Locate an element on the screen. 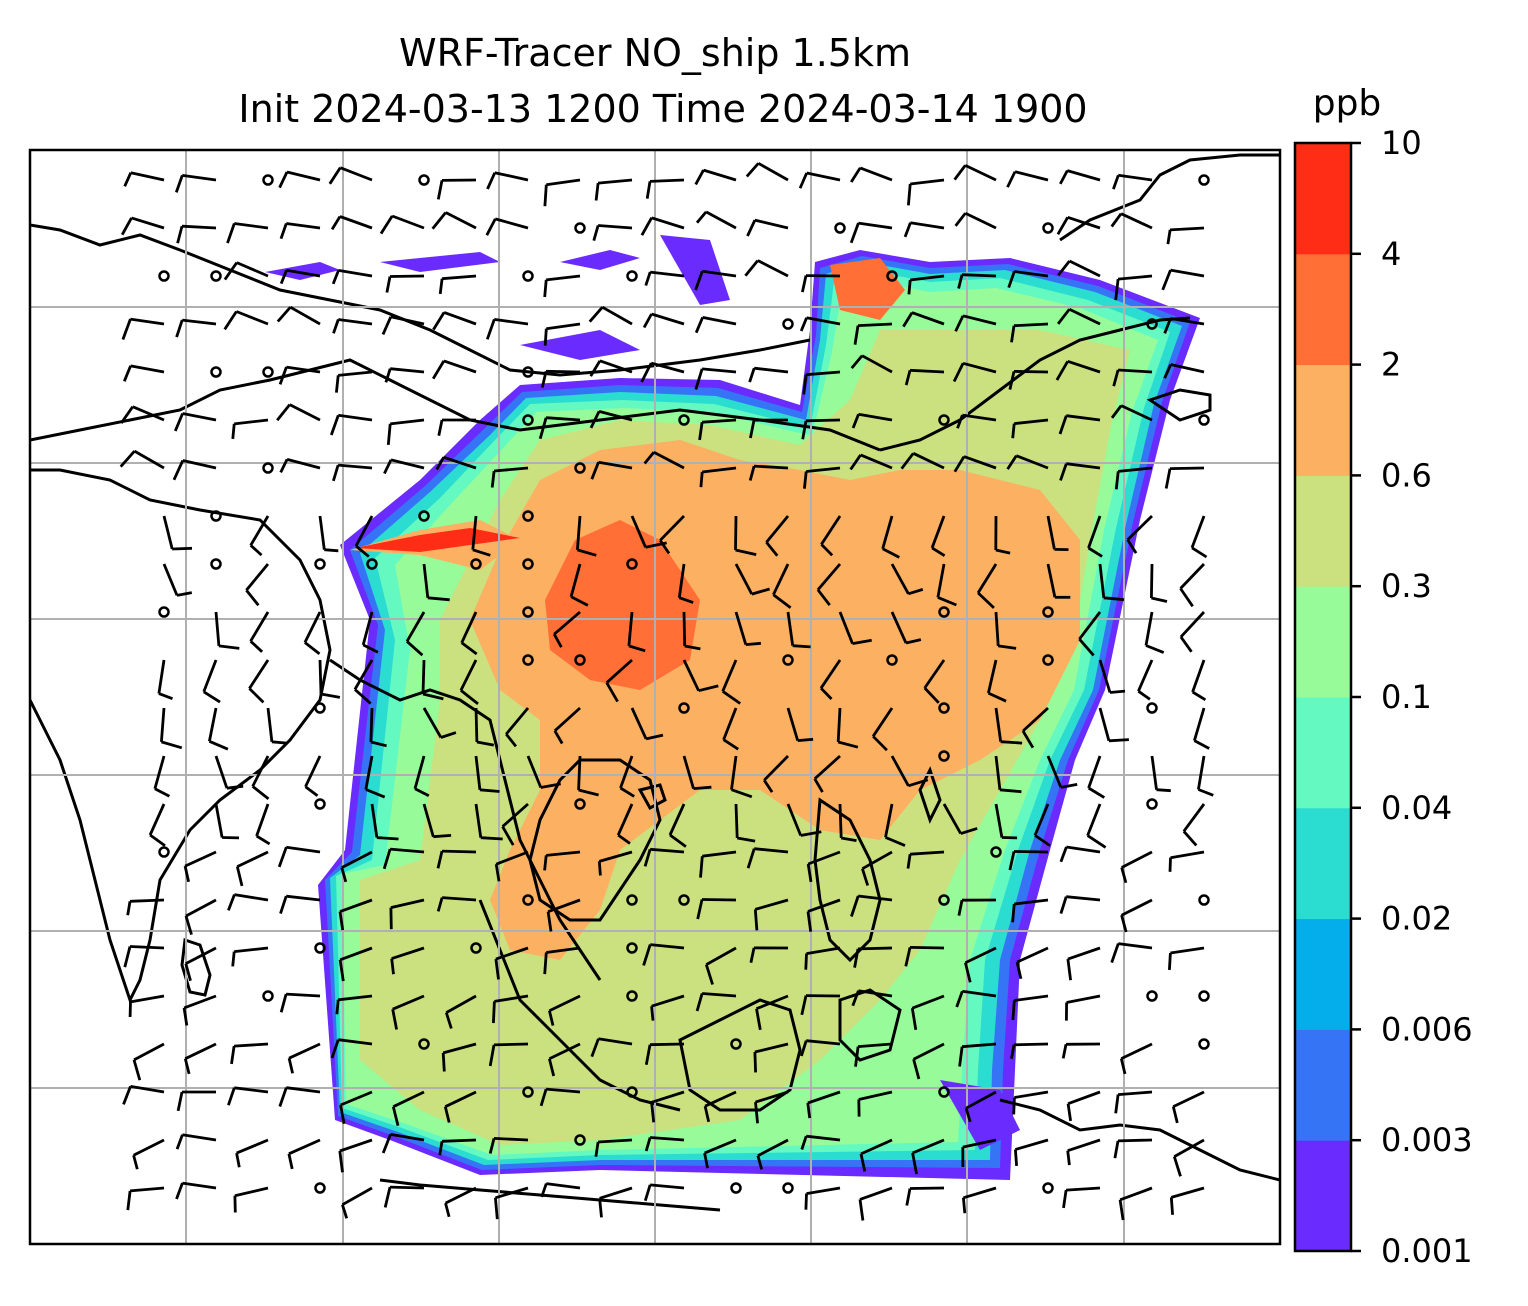 The height and width of the screenshot is (1306, 1528). coastline-north is located at coordinates (420, 300).